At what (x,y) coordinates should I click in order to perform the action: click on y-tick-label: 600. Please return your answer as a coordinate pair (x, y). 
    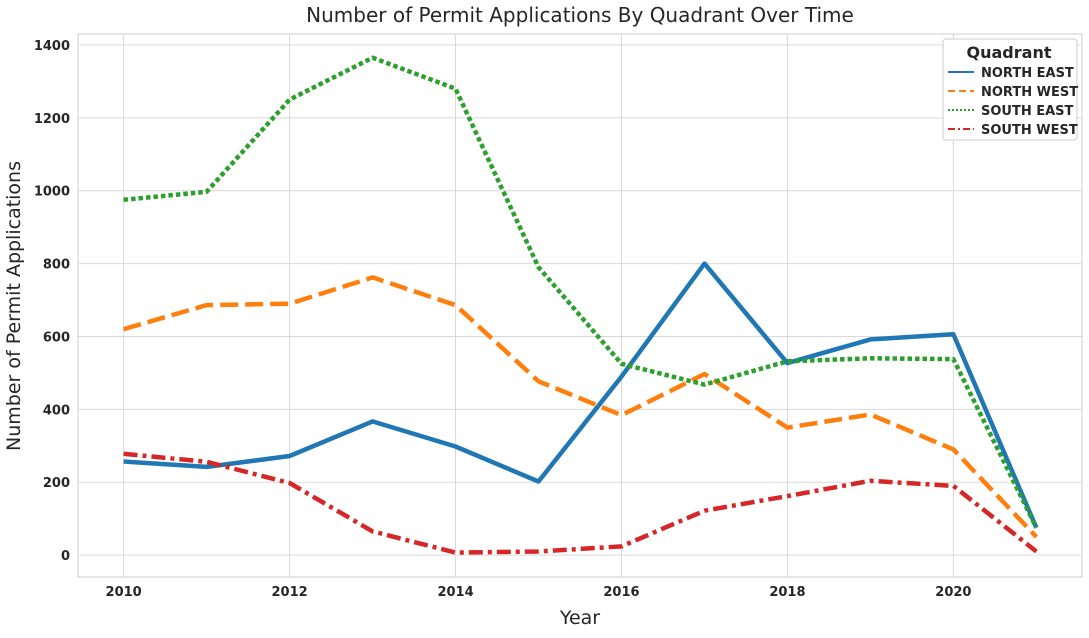
    Looking at the image, I should click on (56, 337).